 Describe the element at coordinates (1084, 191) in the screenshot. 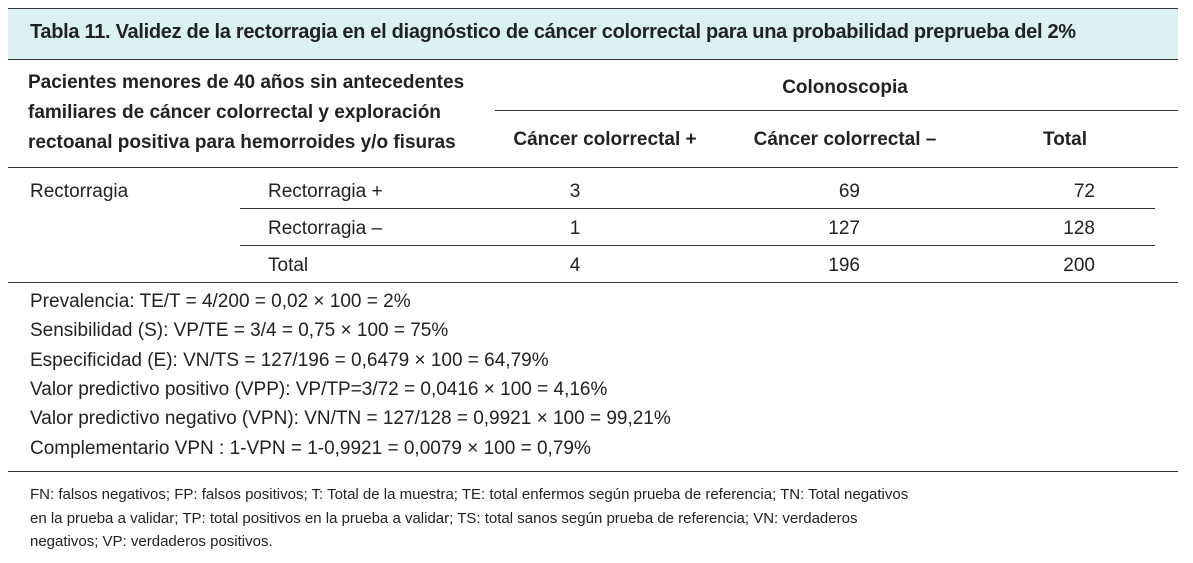

I see `cell: 72` at that location.